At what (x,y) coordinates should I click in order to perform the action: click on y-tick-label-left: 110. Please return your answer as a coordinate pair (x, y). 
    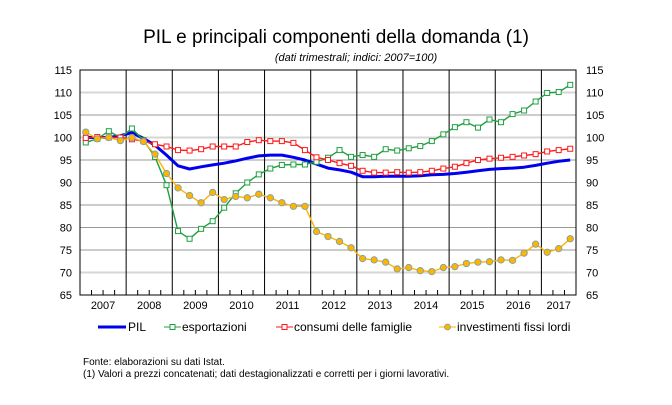
    Looking at the image, I should click on (63, 94).